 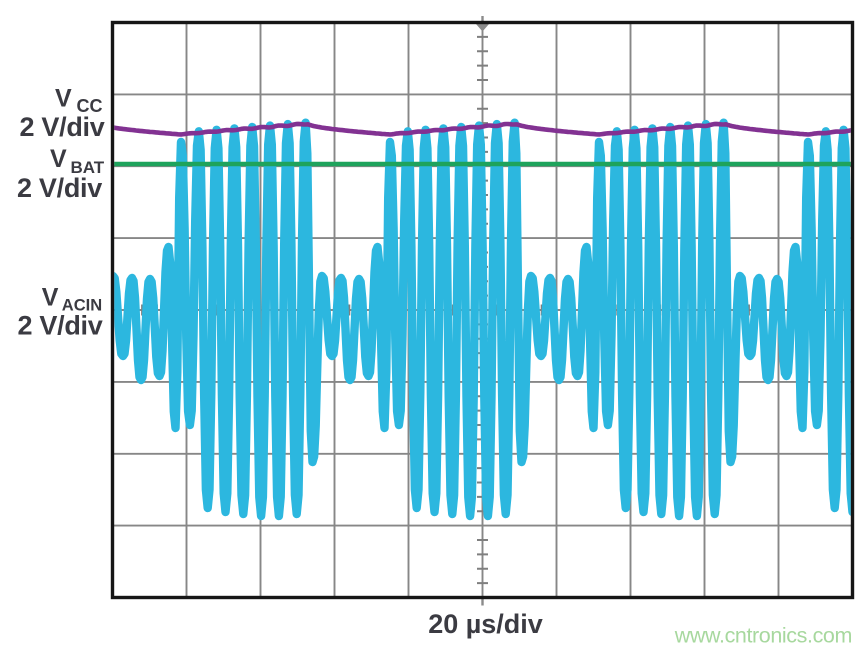 What do you see at coordinates (763, 636) in the screenshot?
I see `svg-text: www.cntronics.com` at bounding box center [763, 636].